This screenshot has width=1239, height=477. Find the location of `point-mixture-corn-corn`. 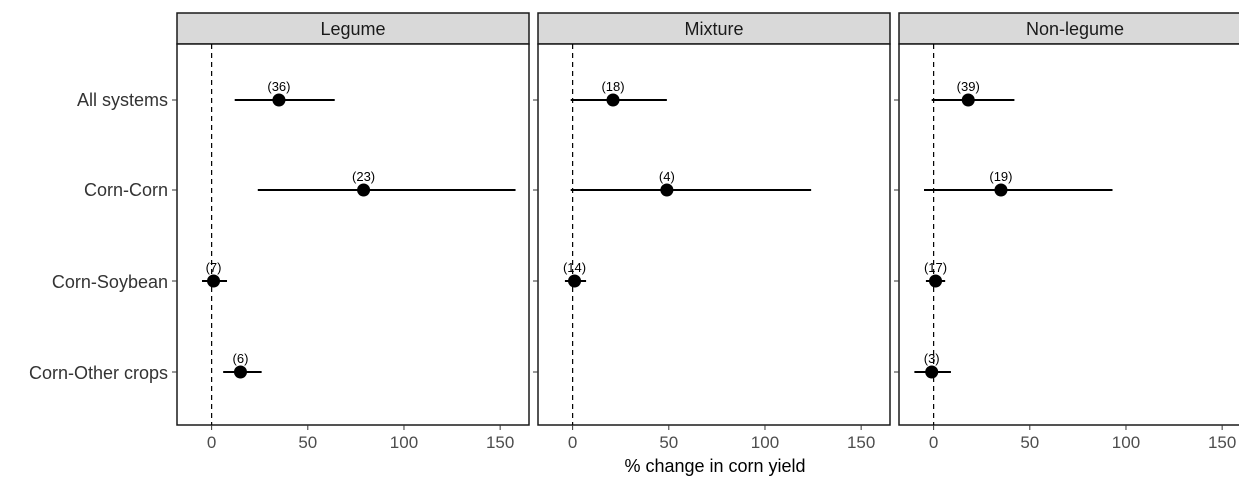

point-mixture-corn-corn is located at coordinates (667, 190).